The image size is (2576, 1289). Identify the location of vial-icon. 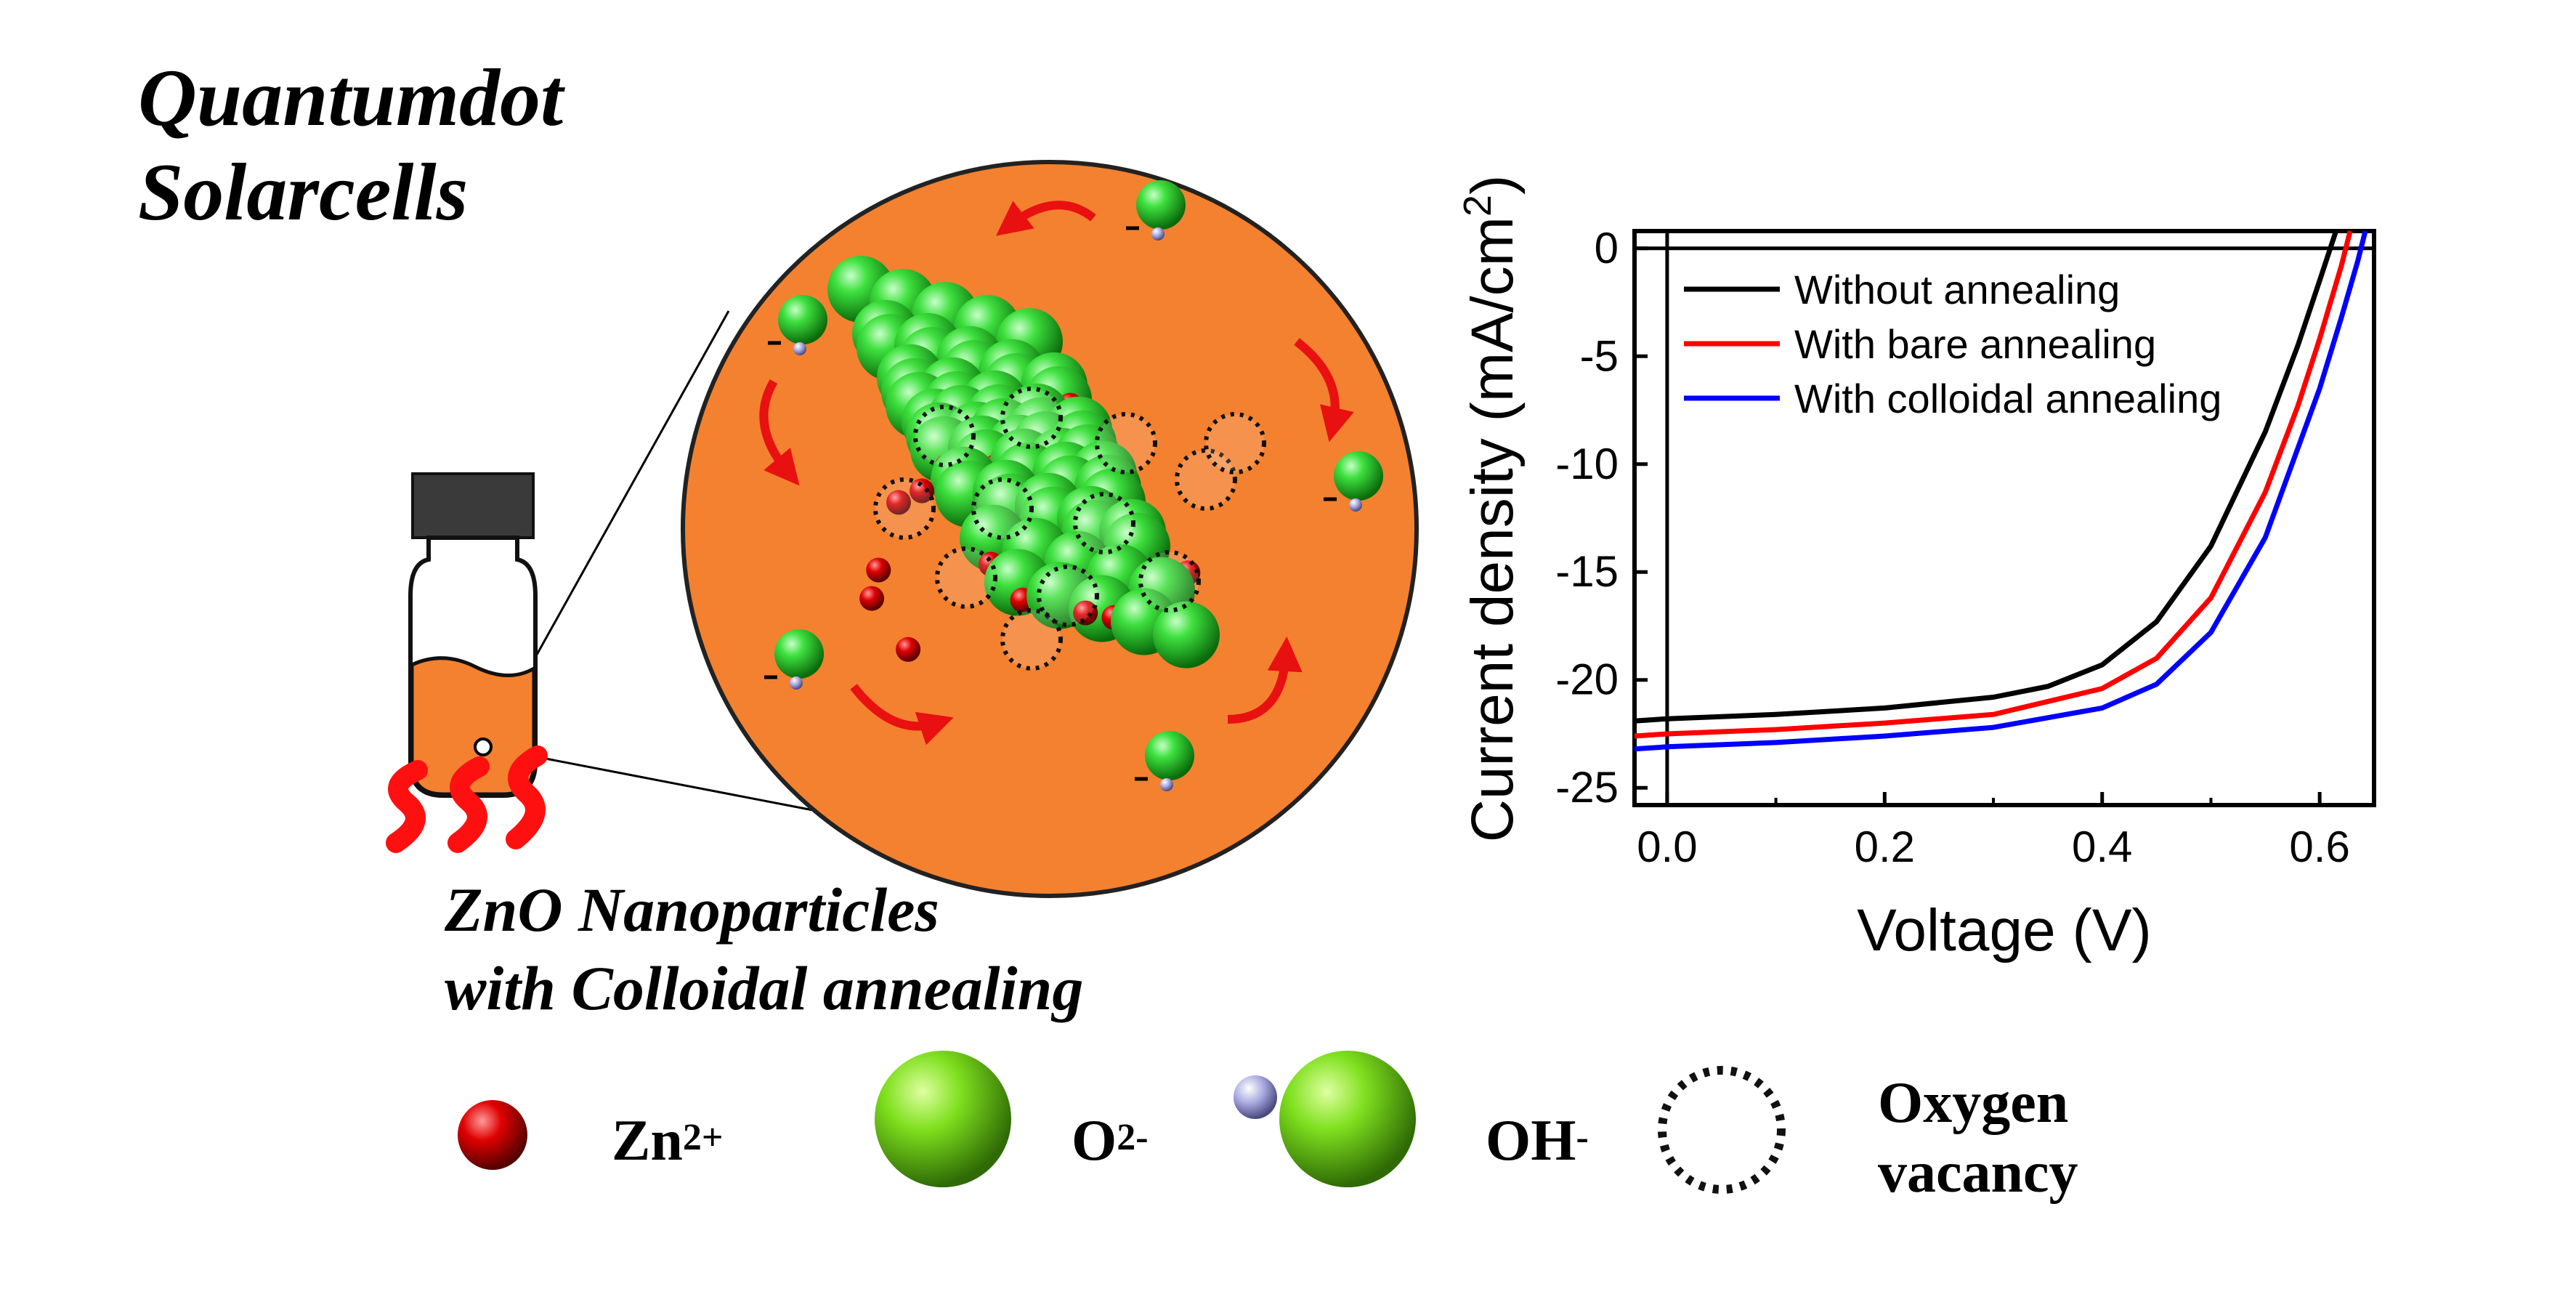
(473, 635).